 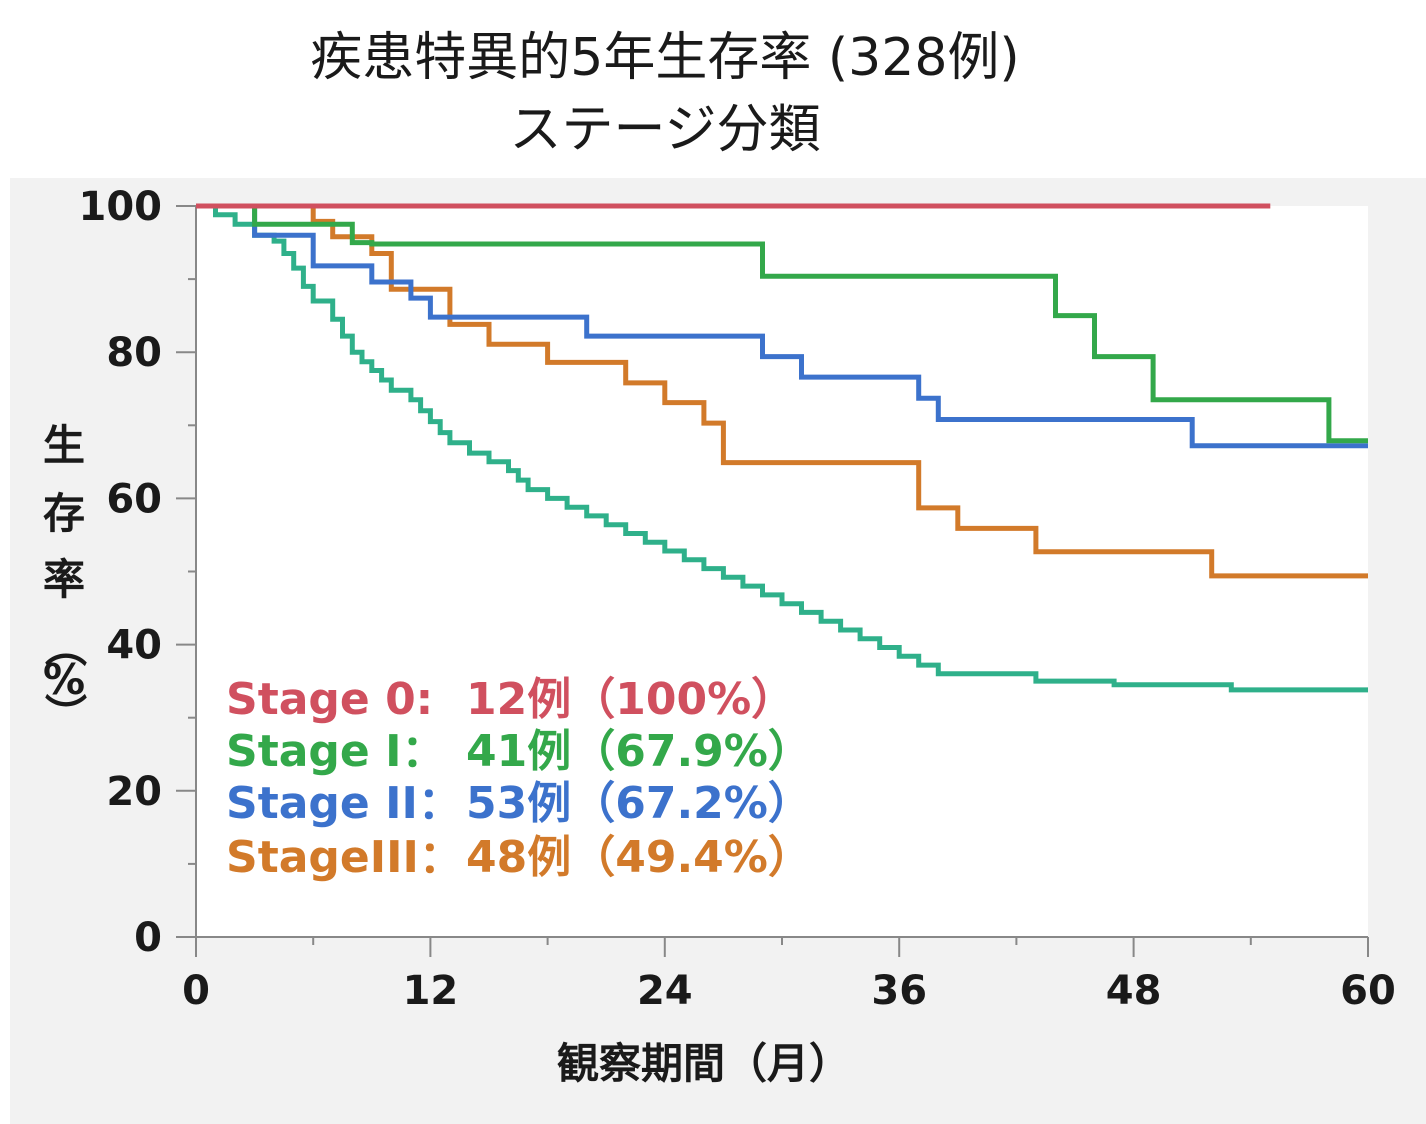 I want to click on y-axis-title-char: 存, so click(x=64, y=513).